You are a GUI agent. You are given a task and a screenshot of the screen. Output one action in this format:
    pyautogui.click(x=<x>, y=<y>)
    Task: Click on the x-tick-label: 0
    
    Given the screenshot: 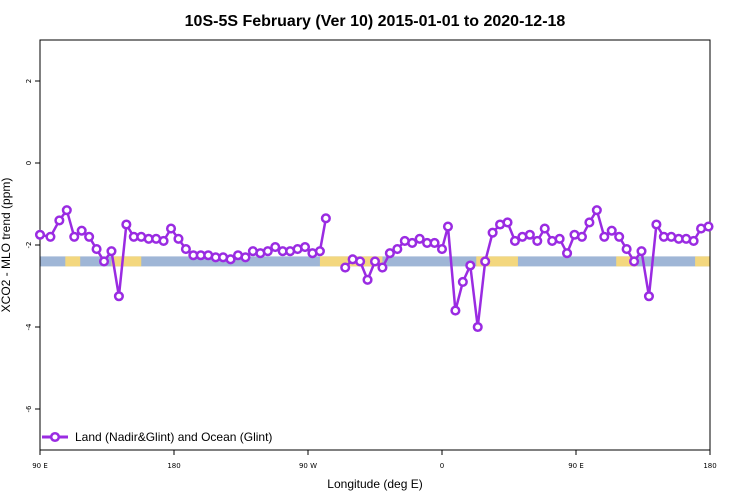 What is the action you would take?
    pyautogui.click(x=442, y=466)
    